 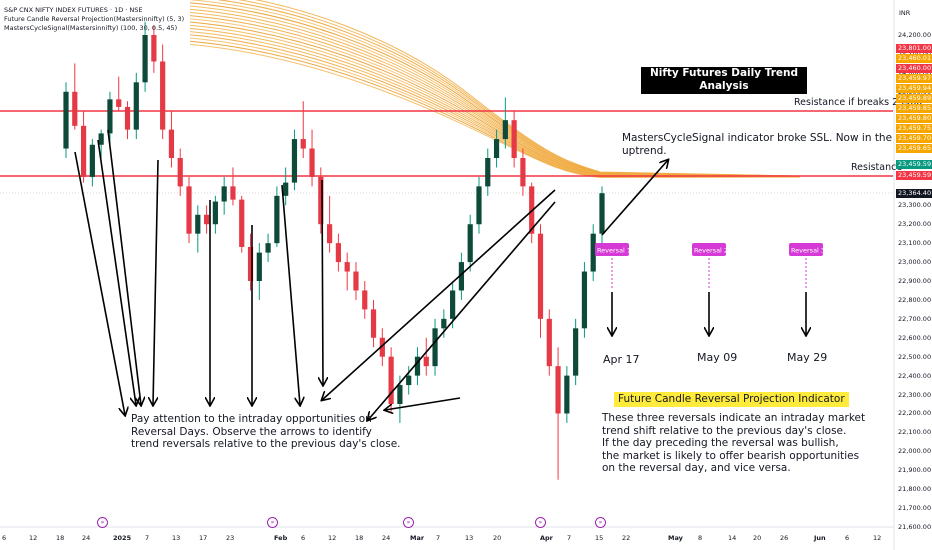 I want to click on price-level-label: 23,459.94, so click(x=914, y=88).